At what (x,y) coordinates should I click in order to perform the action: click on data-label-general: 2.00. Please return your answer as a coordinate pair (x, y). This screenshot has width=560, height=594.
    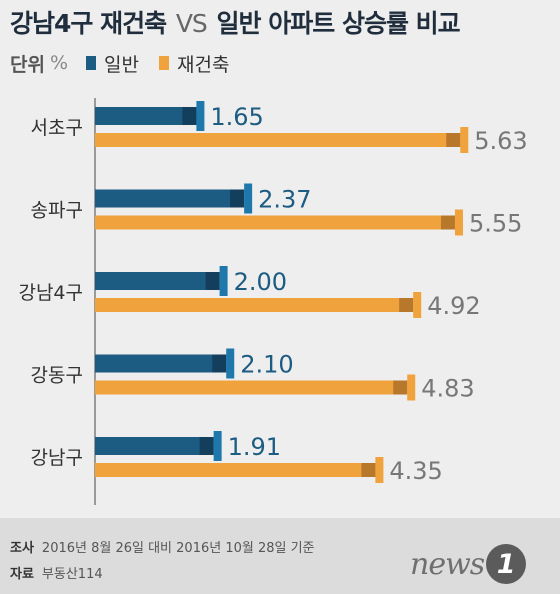
    Looking at the image, I should click on (260, 282).